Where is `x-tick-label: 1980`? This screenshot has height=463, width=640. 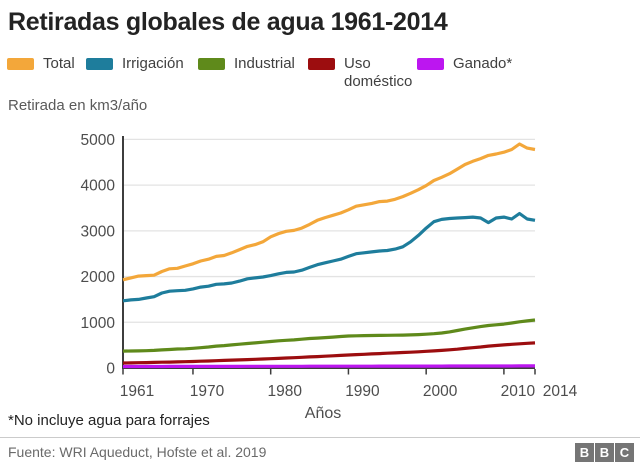
x-tick-label: 1980 is located at coordinates (284, 391).